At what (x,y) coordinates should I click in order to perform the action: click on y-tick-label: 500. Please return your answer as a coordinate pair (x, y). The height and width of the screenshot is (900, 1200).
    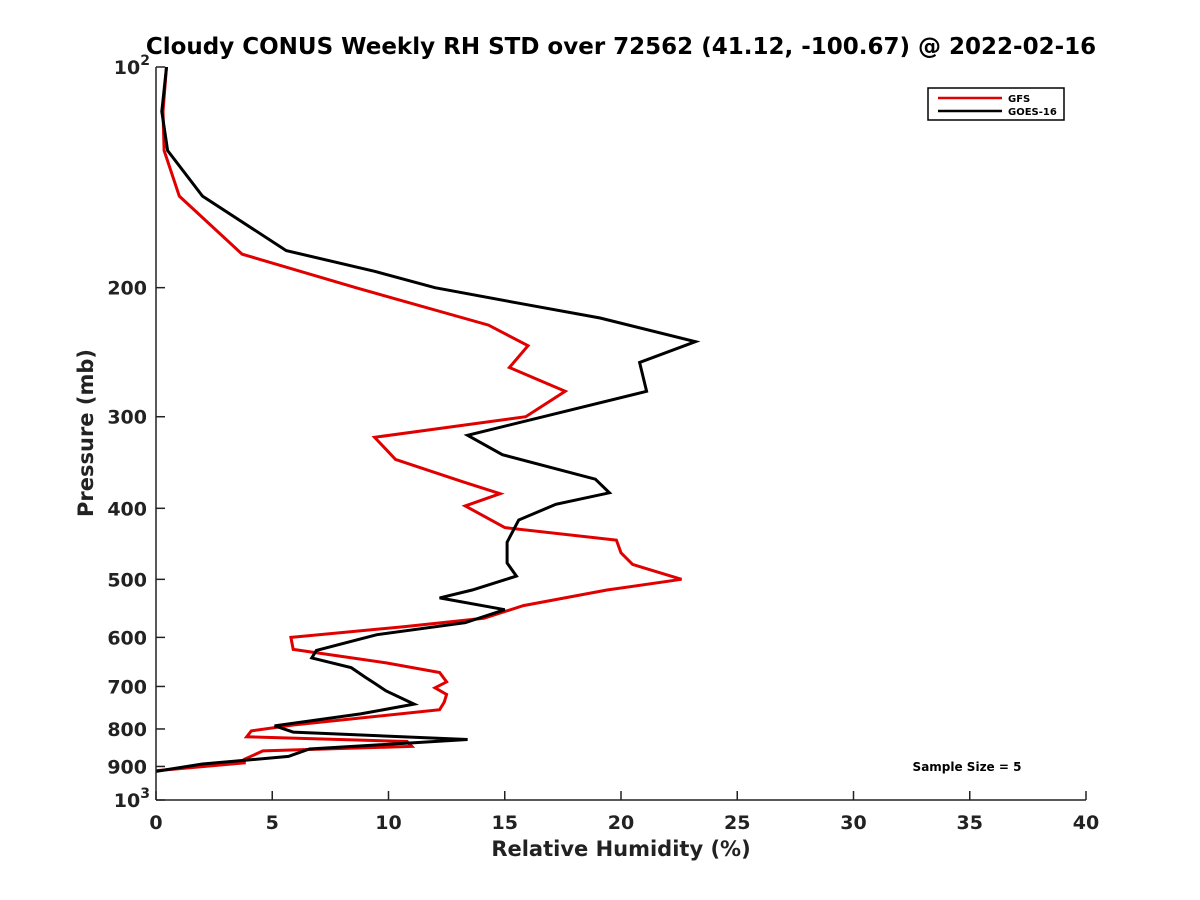
    Looking at the image, I should click on (127, 580).